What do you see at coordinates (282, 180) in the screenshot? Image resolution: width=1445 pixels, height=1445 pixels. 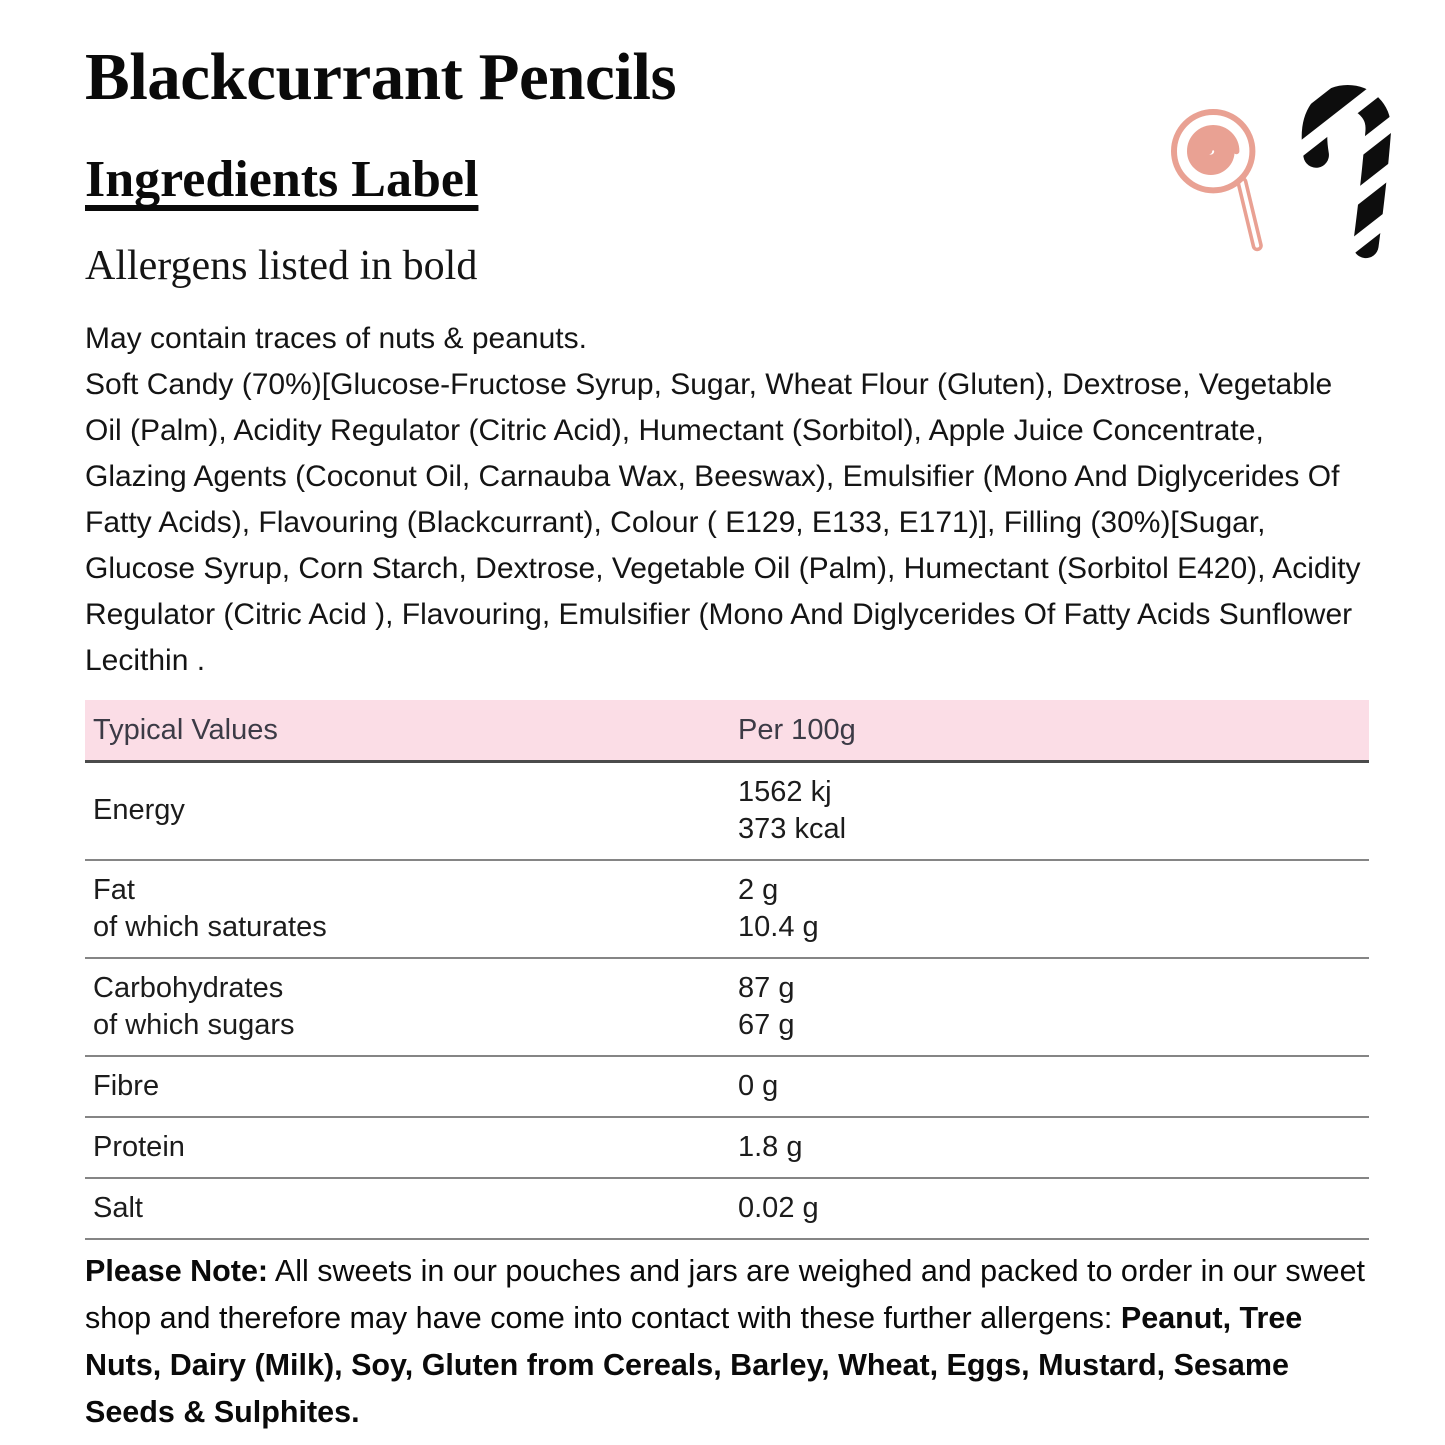 I see `ingredients-label-text: Ingredients Label` at bounding box center [282, 180].